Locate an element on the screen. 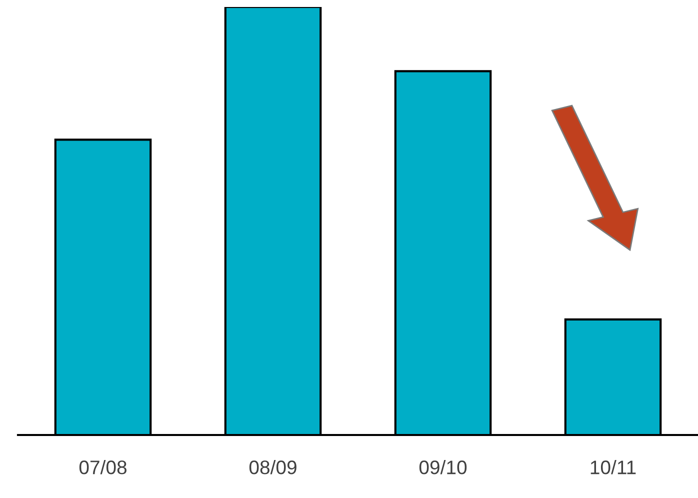  x-tick-label: 09/10 is located at coordinates (443, 467).